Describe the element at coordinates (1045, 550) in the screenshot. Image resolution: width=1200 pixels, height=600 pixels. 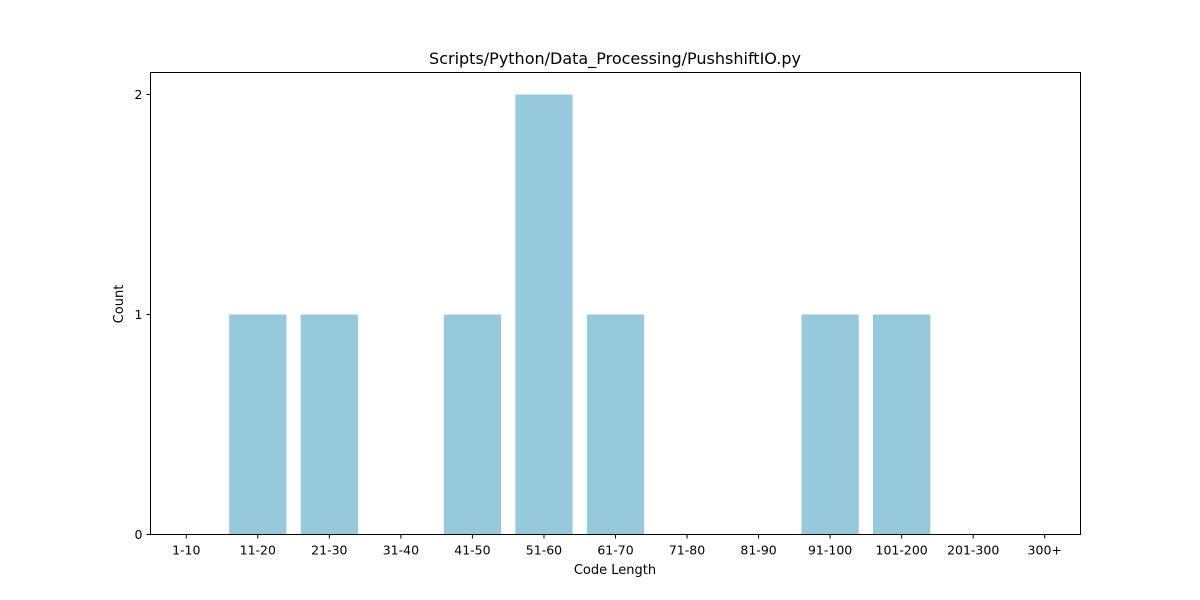
I see `x-tick-label: 300+` at that location.